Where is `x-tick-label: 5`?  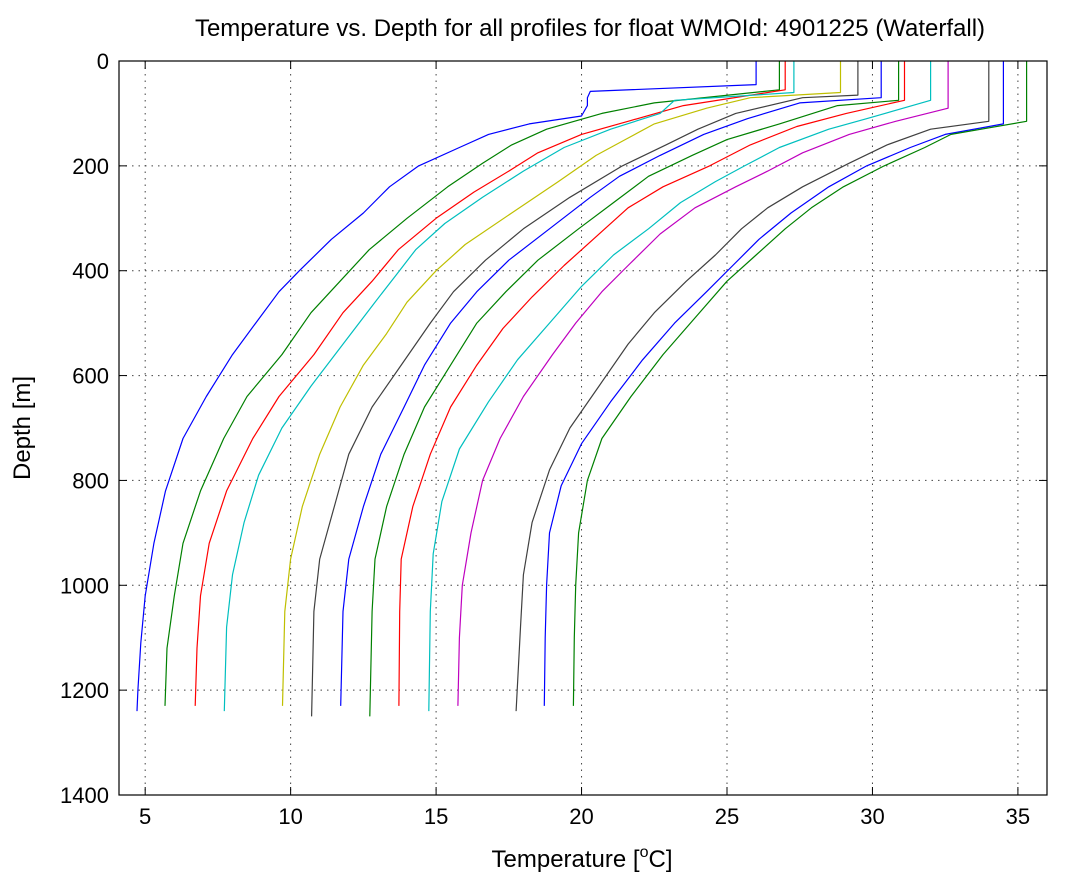 x-tick-label: 5 is located at coordinates (145, 816).